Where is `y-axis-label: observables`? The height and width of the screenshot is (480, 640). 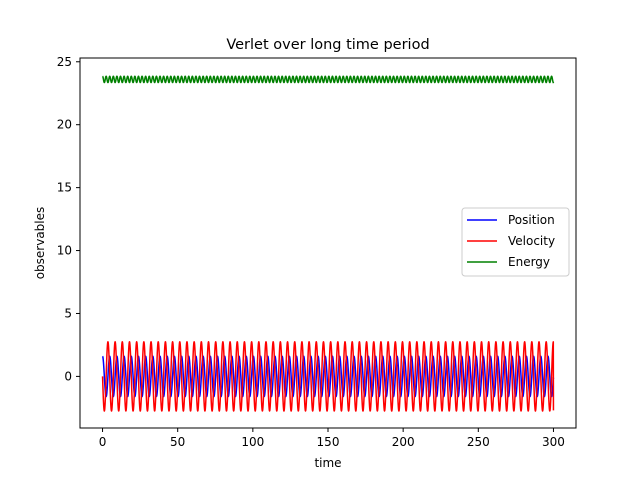 y-axis-label: observables is located at coordinates (40, 243).